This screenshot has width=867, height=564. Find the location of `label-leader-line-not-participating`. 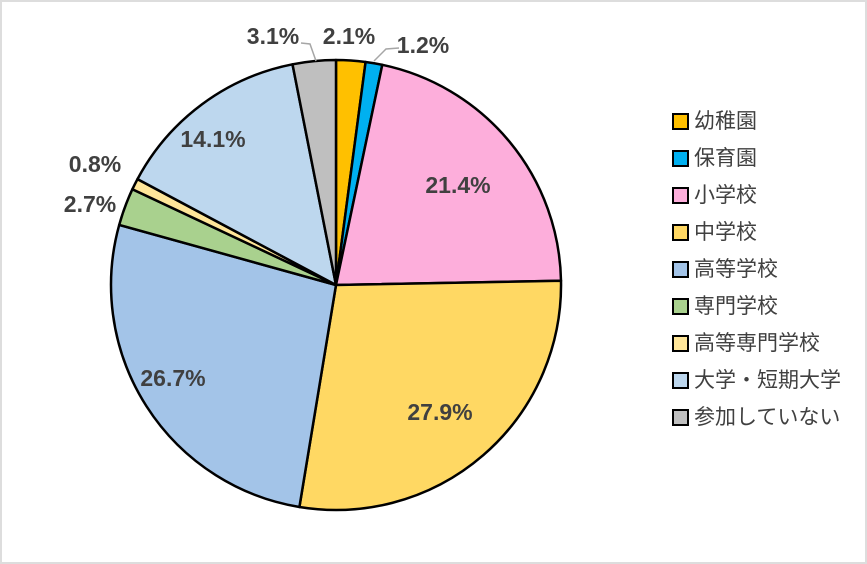

label-leader-line-not-participating is located at coordinates (308, 52).